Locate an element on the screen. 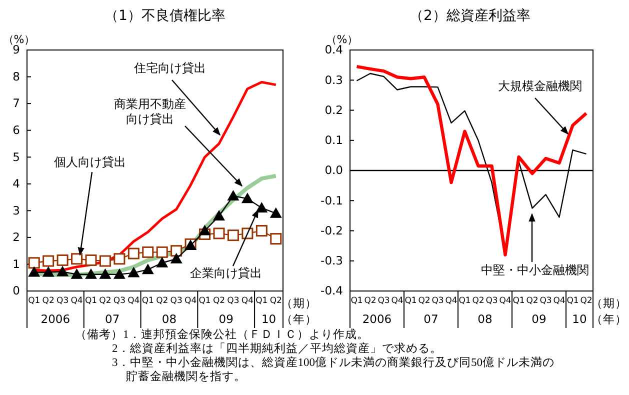 The width and height of the screenshot is (629, 395). y-tick-label: -0.3 is located at coordinates (331, 261).